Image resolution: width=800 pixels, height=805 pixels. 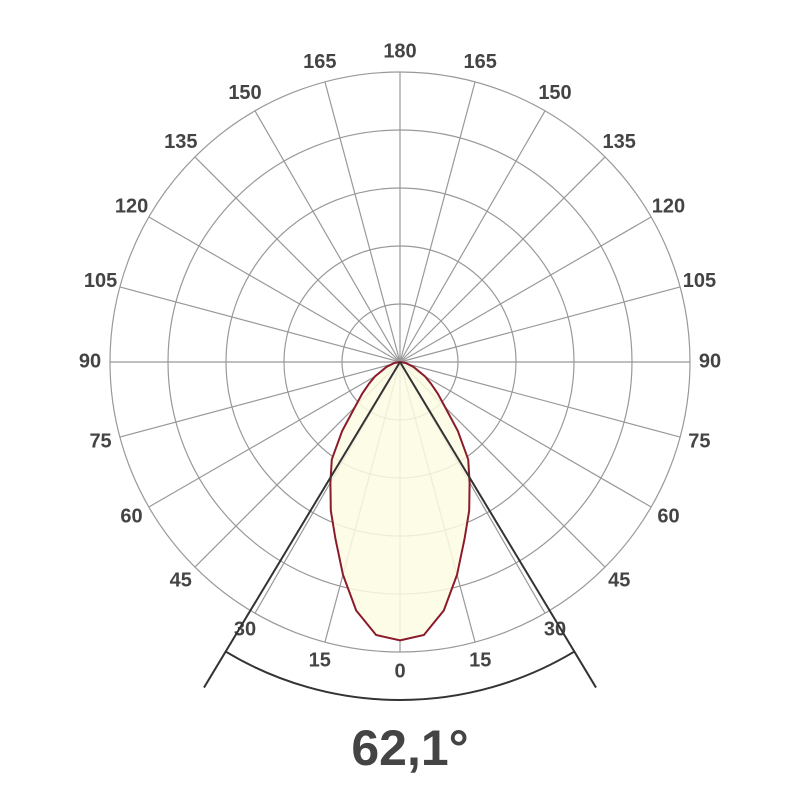 What do you see at coordinates (399, 671) in the screenshot?
I see `angle-label: 0` at bounding box center [399, 671].